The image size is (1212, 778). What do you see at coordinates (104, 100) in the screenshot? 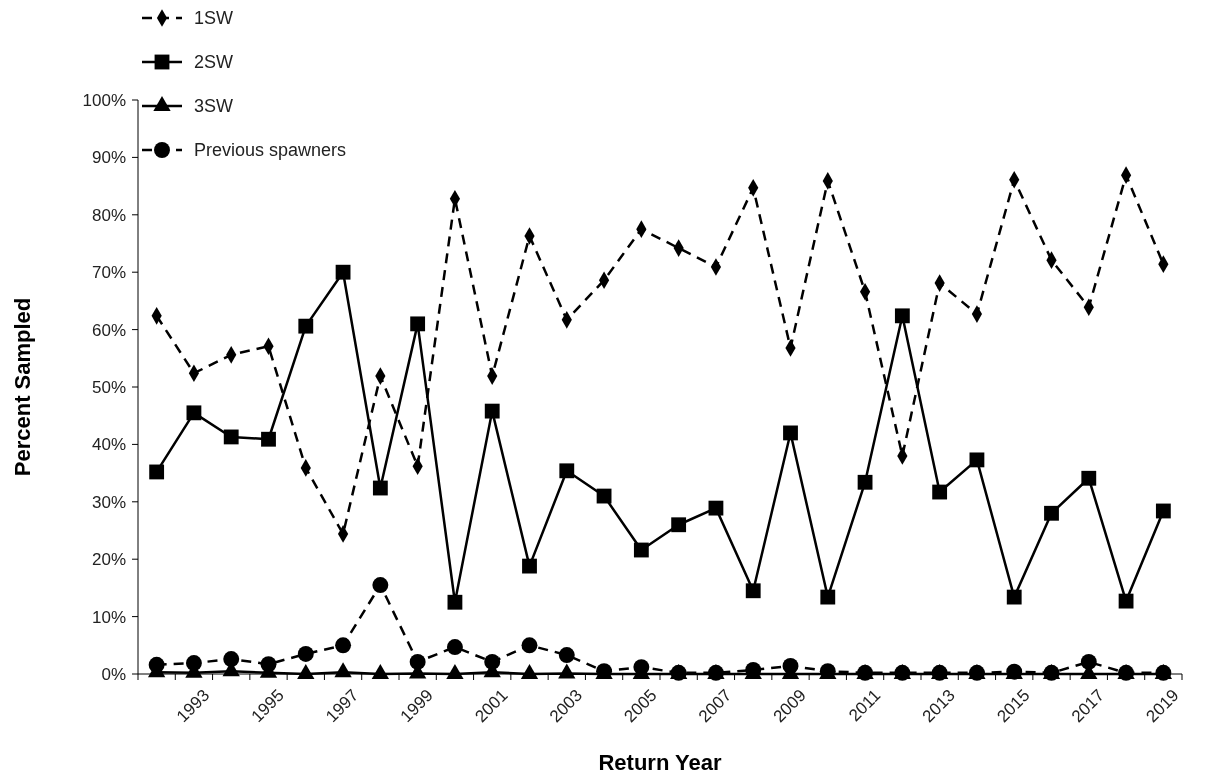
I see `y-tick-label: 100%` at bounding box center [104, 100].